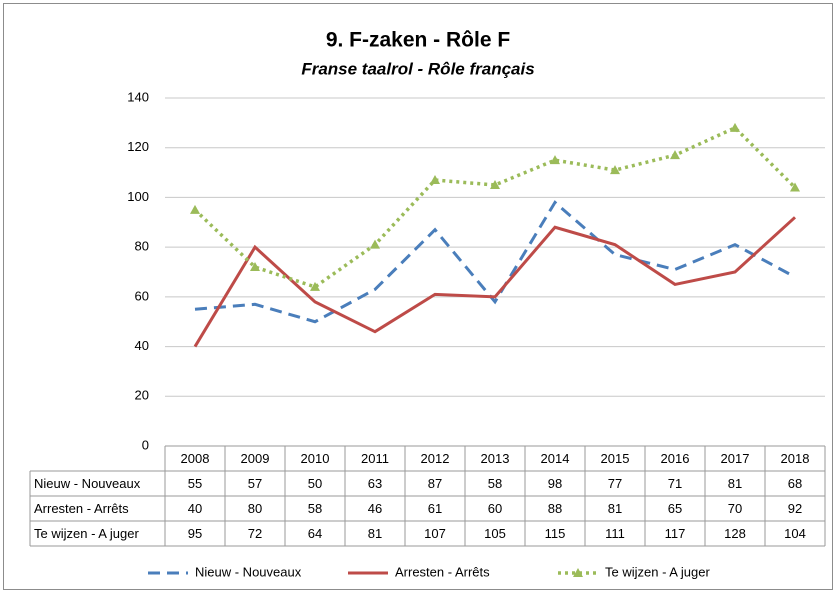 This screenshot has width=836, height=593. Describe the element at coordinates (315, 458) in the screenshot. I see `x-tick-label: 2010` at that location.